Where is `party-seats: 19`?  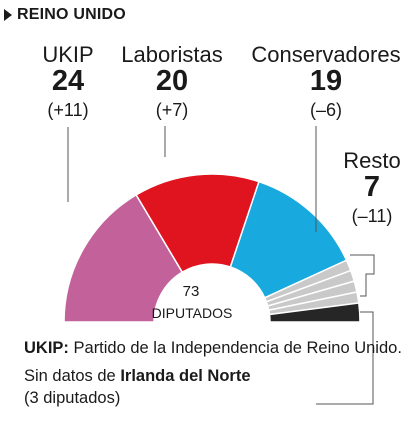
party-seats: 19 is located at coordinates (326, 81).